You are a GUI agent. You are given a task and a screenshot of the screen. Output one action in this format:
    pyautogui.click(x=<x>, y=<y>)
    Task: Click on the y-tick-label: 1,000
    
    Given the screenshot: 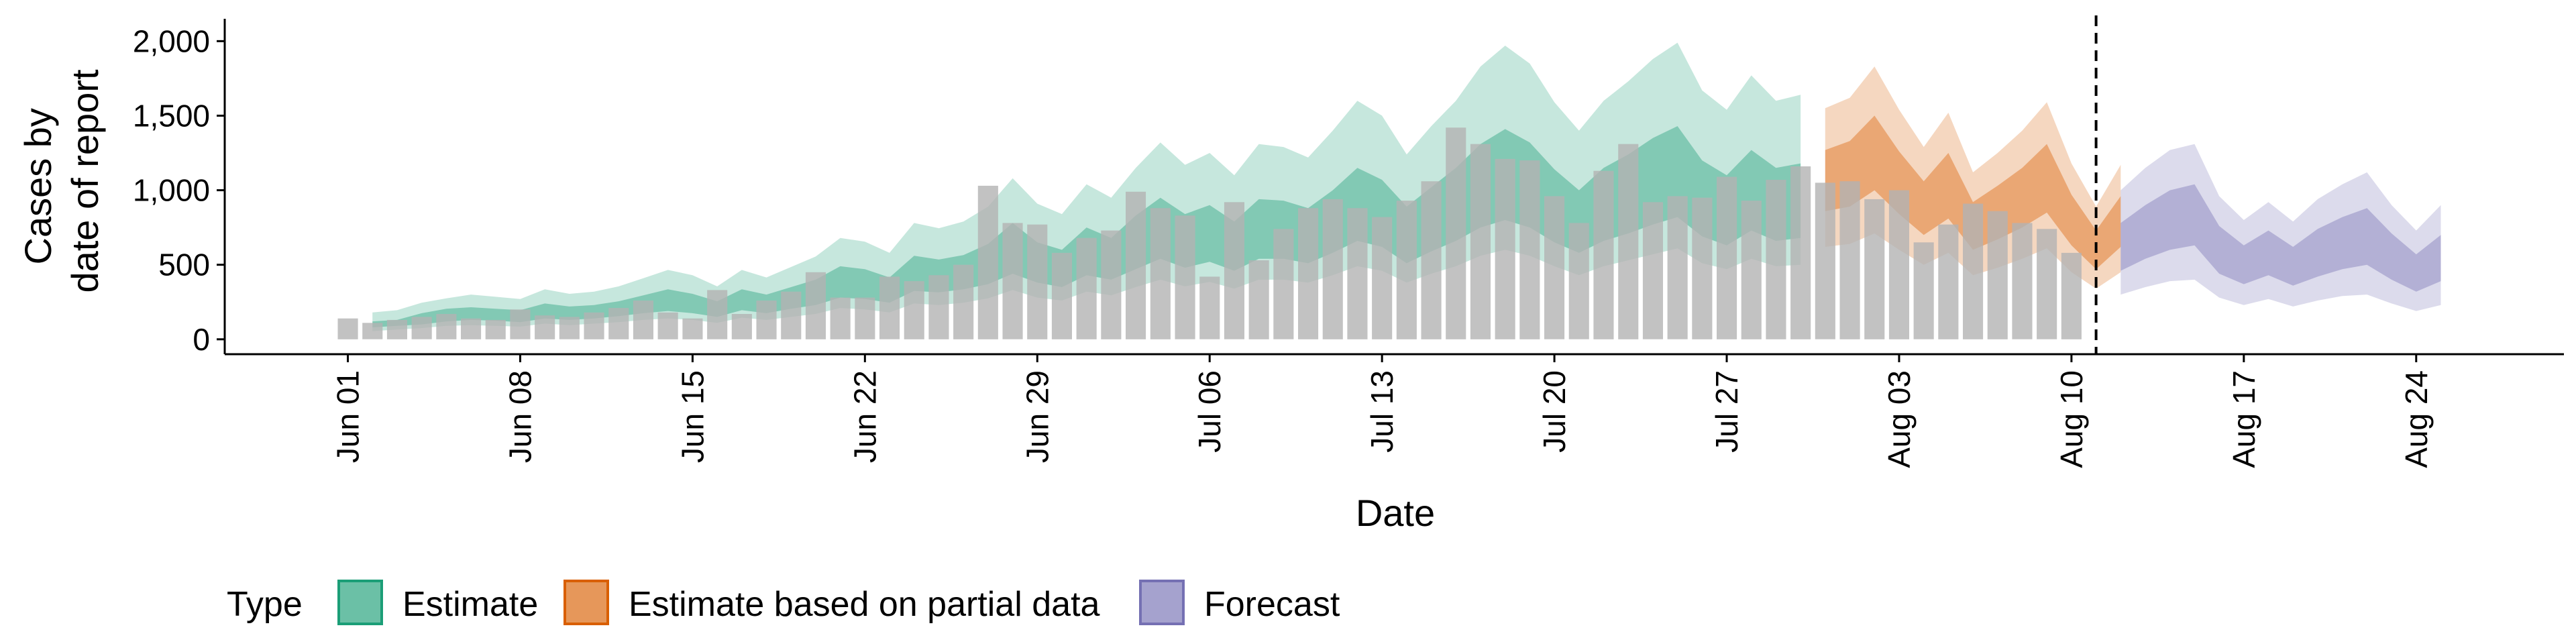 What is the action you would take?
    pyautogui.click(x=171, y=190)
    